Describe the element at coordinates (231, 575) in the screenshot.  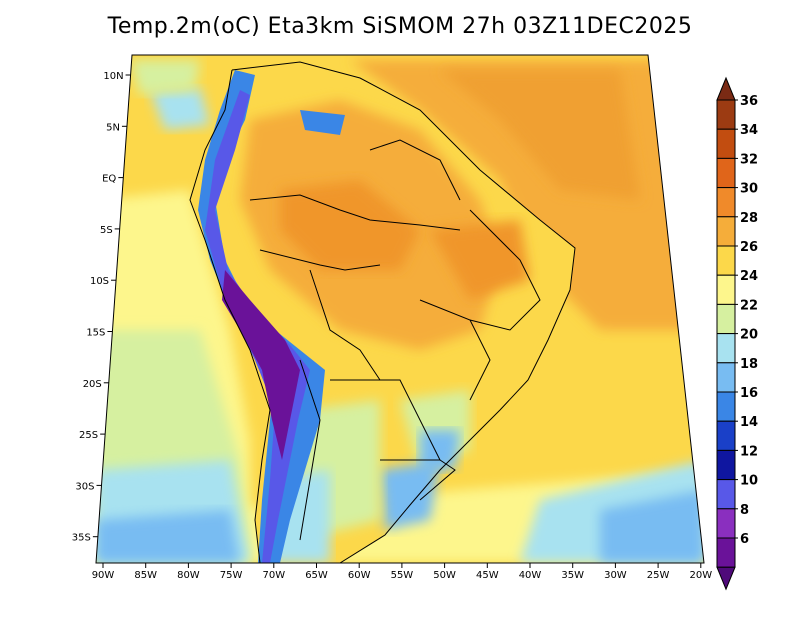
I see `lon-tick-label: 75W` at that location.